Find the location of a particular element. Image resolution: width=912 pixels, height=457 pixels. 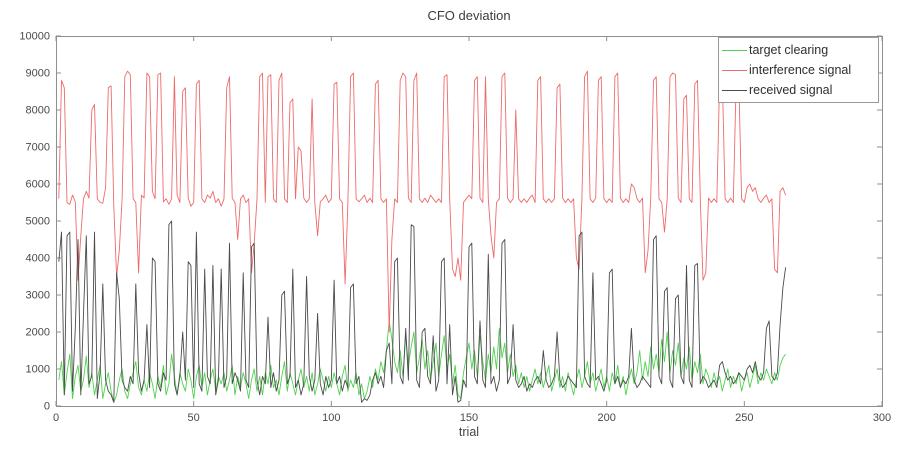

y-tick-label: 0 is located at coordinates (47, 407).